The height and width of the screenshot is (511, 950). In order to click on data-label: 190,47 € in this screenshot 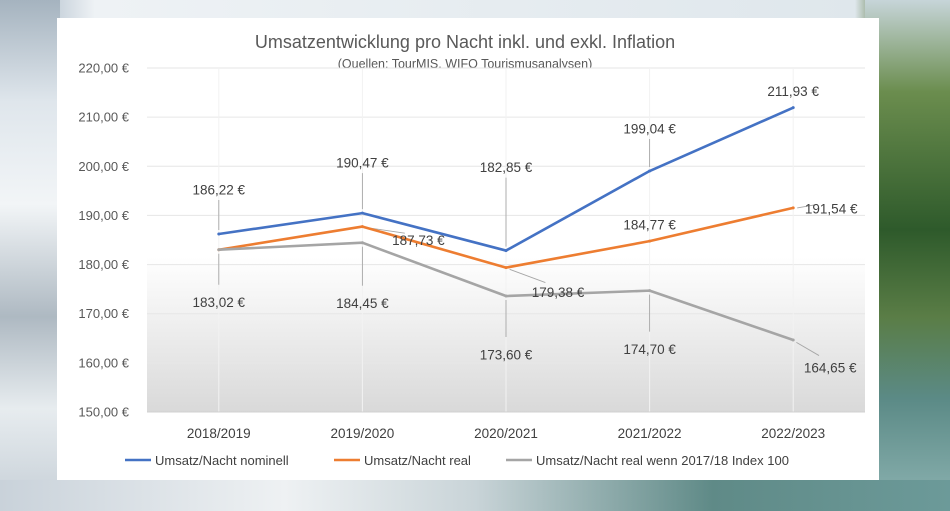, I will do `click(362, 163)`.